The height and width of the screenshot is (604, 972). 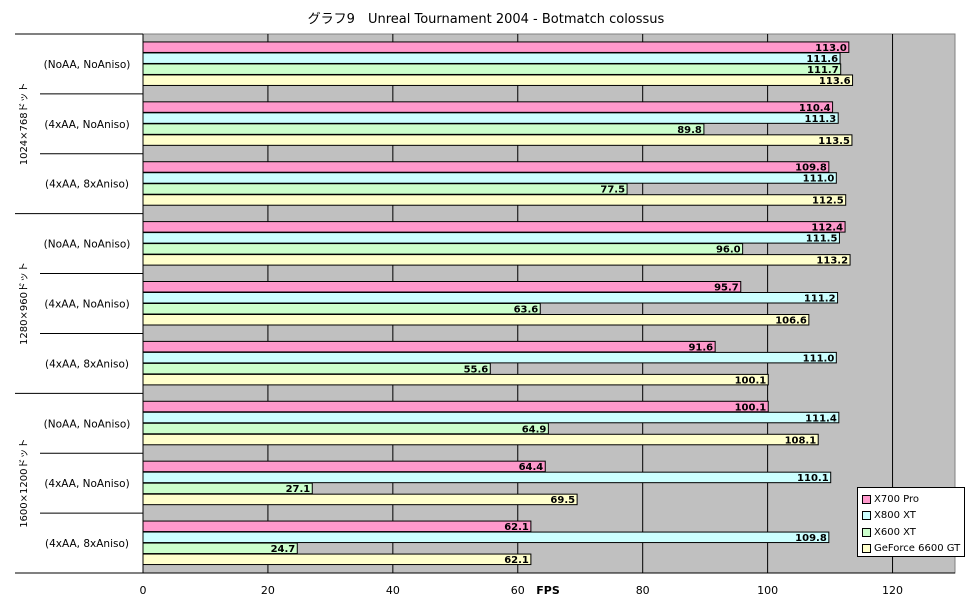 I want to click on legend-item: GeForce 6600 GT, so click(x=913, y=549).